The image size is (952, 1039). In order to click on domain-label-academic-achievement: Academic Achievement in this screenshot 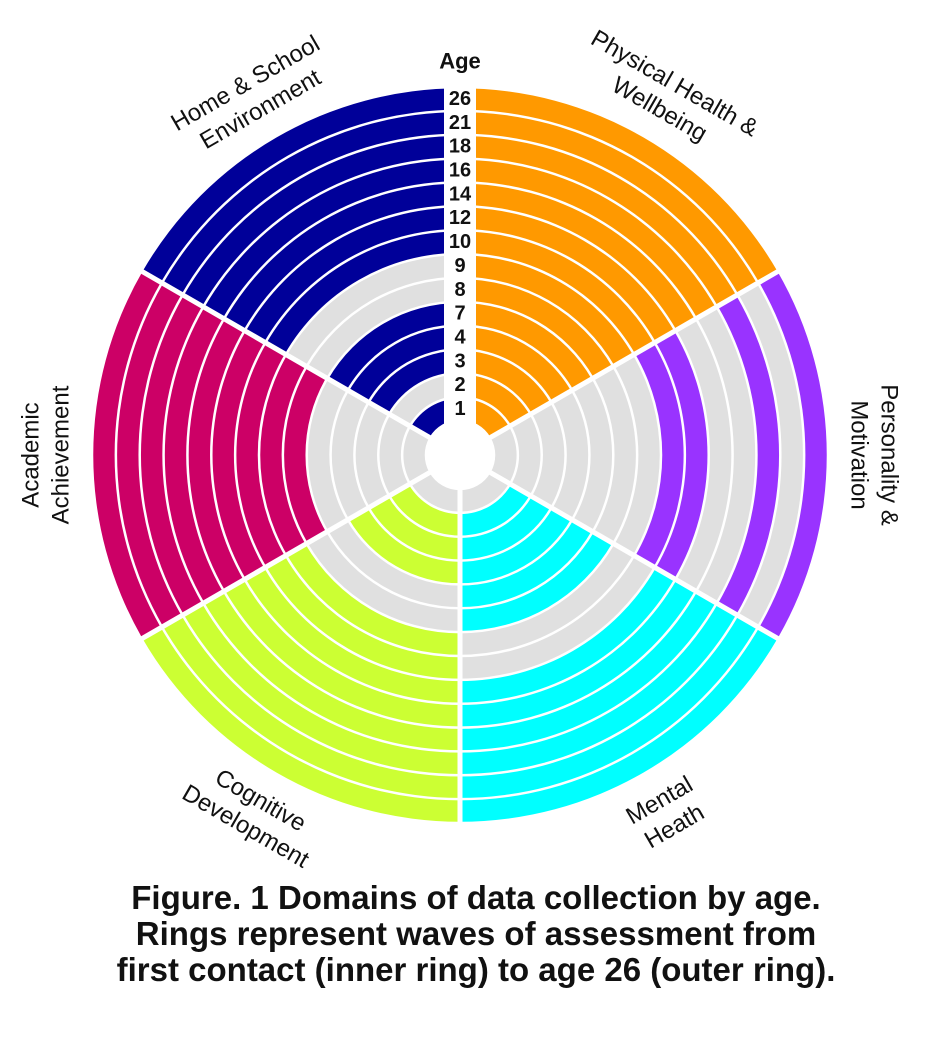, I will do `click(46, 454)`.